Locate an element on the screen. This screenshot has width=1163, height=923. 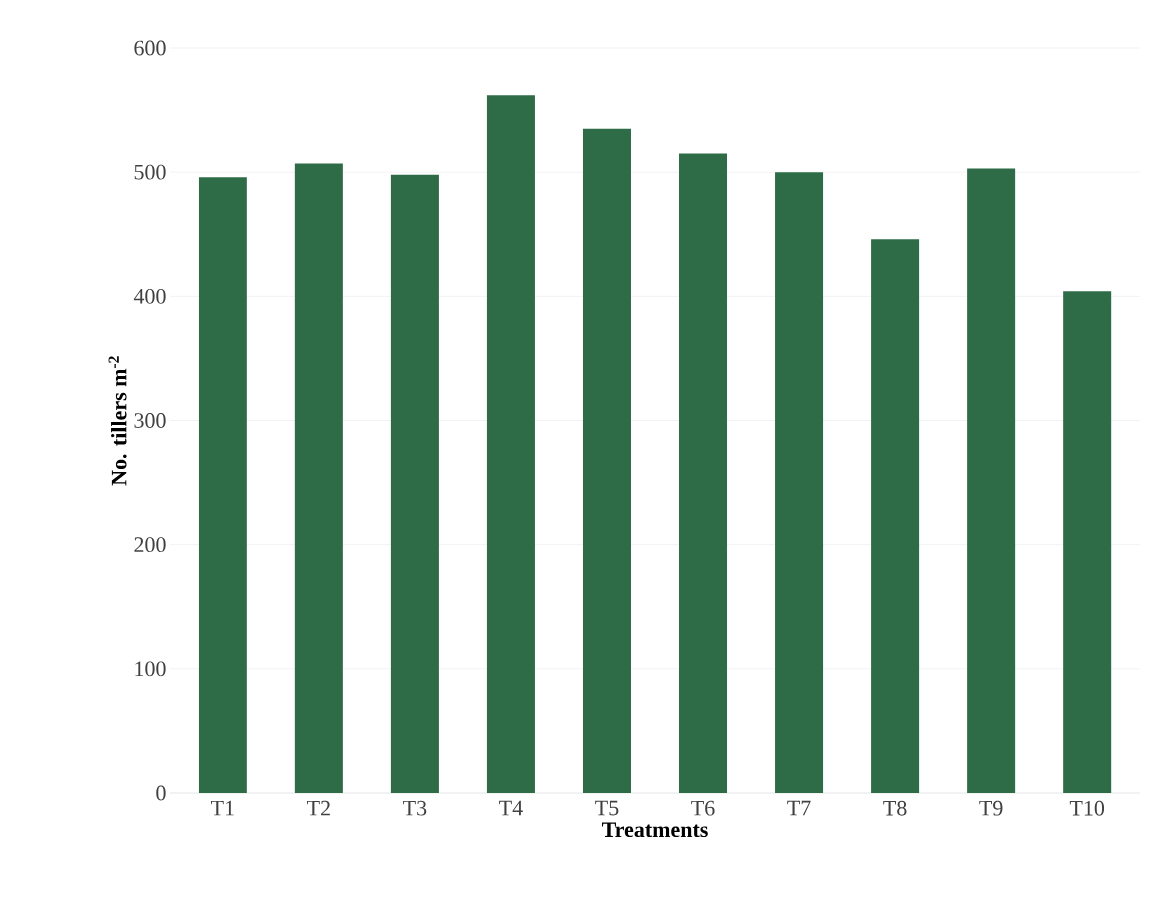
x-tick-label: T5 is located at coordinates (607, 808).